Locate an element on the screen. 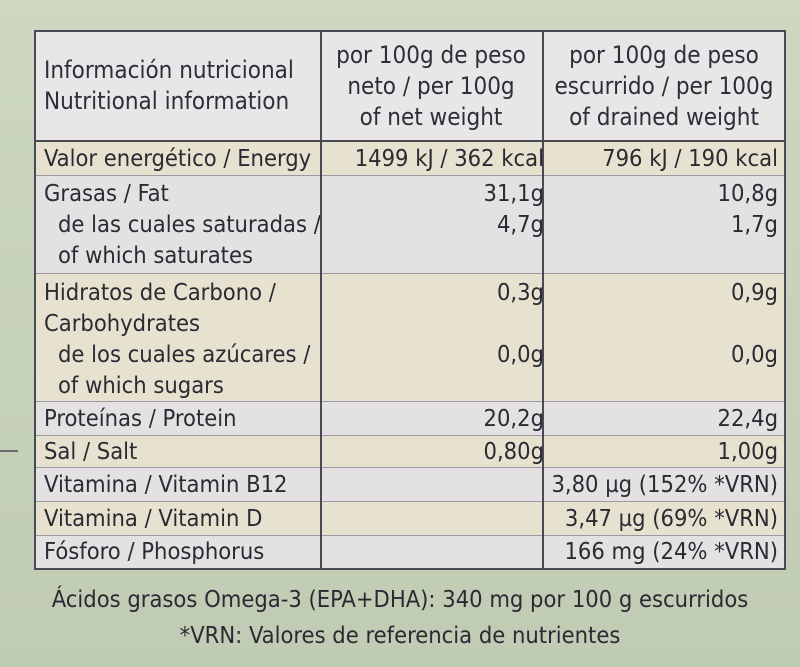 This screenshot has width=800, height=667. value-line: 3,80 µg (152% *VRN) is located at coordinates (664, 484).